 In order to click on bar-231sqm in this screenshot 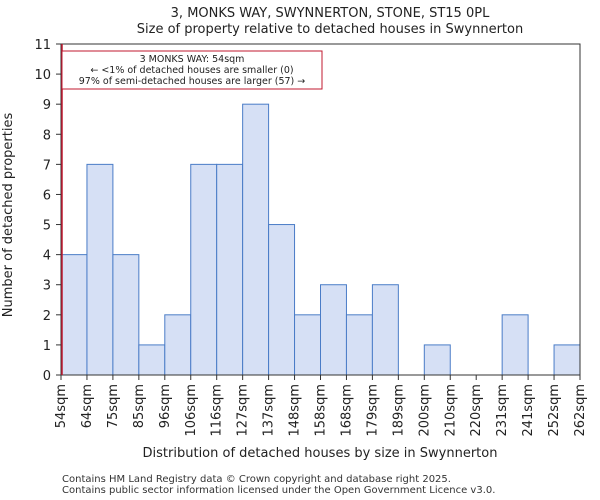, I will do `click(515, 345)`.